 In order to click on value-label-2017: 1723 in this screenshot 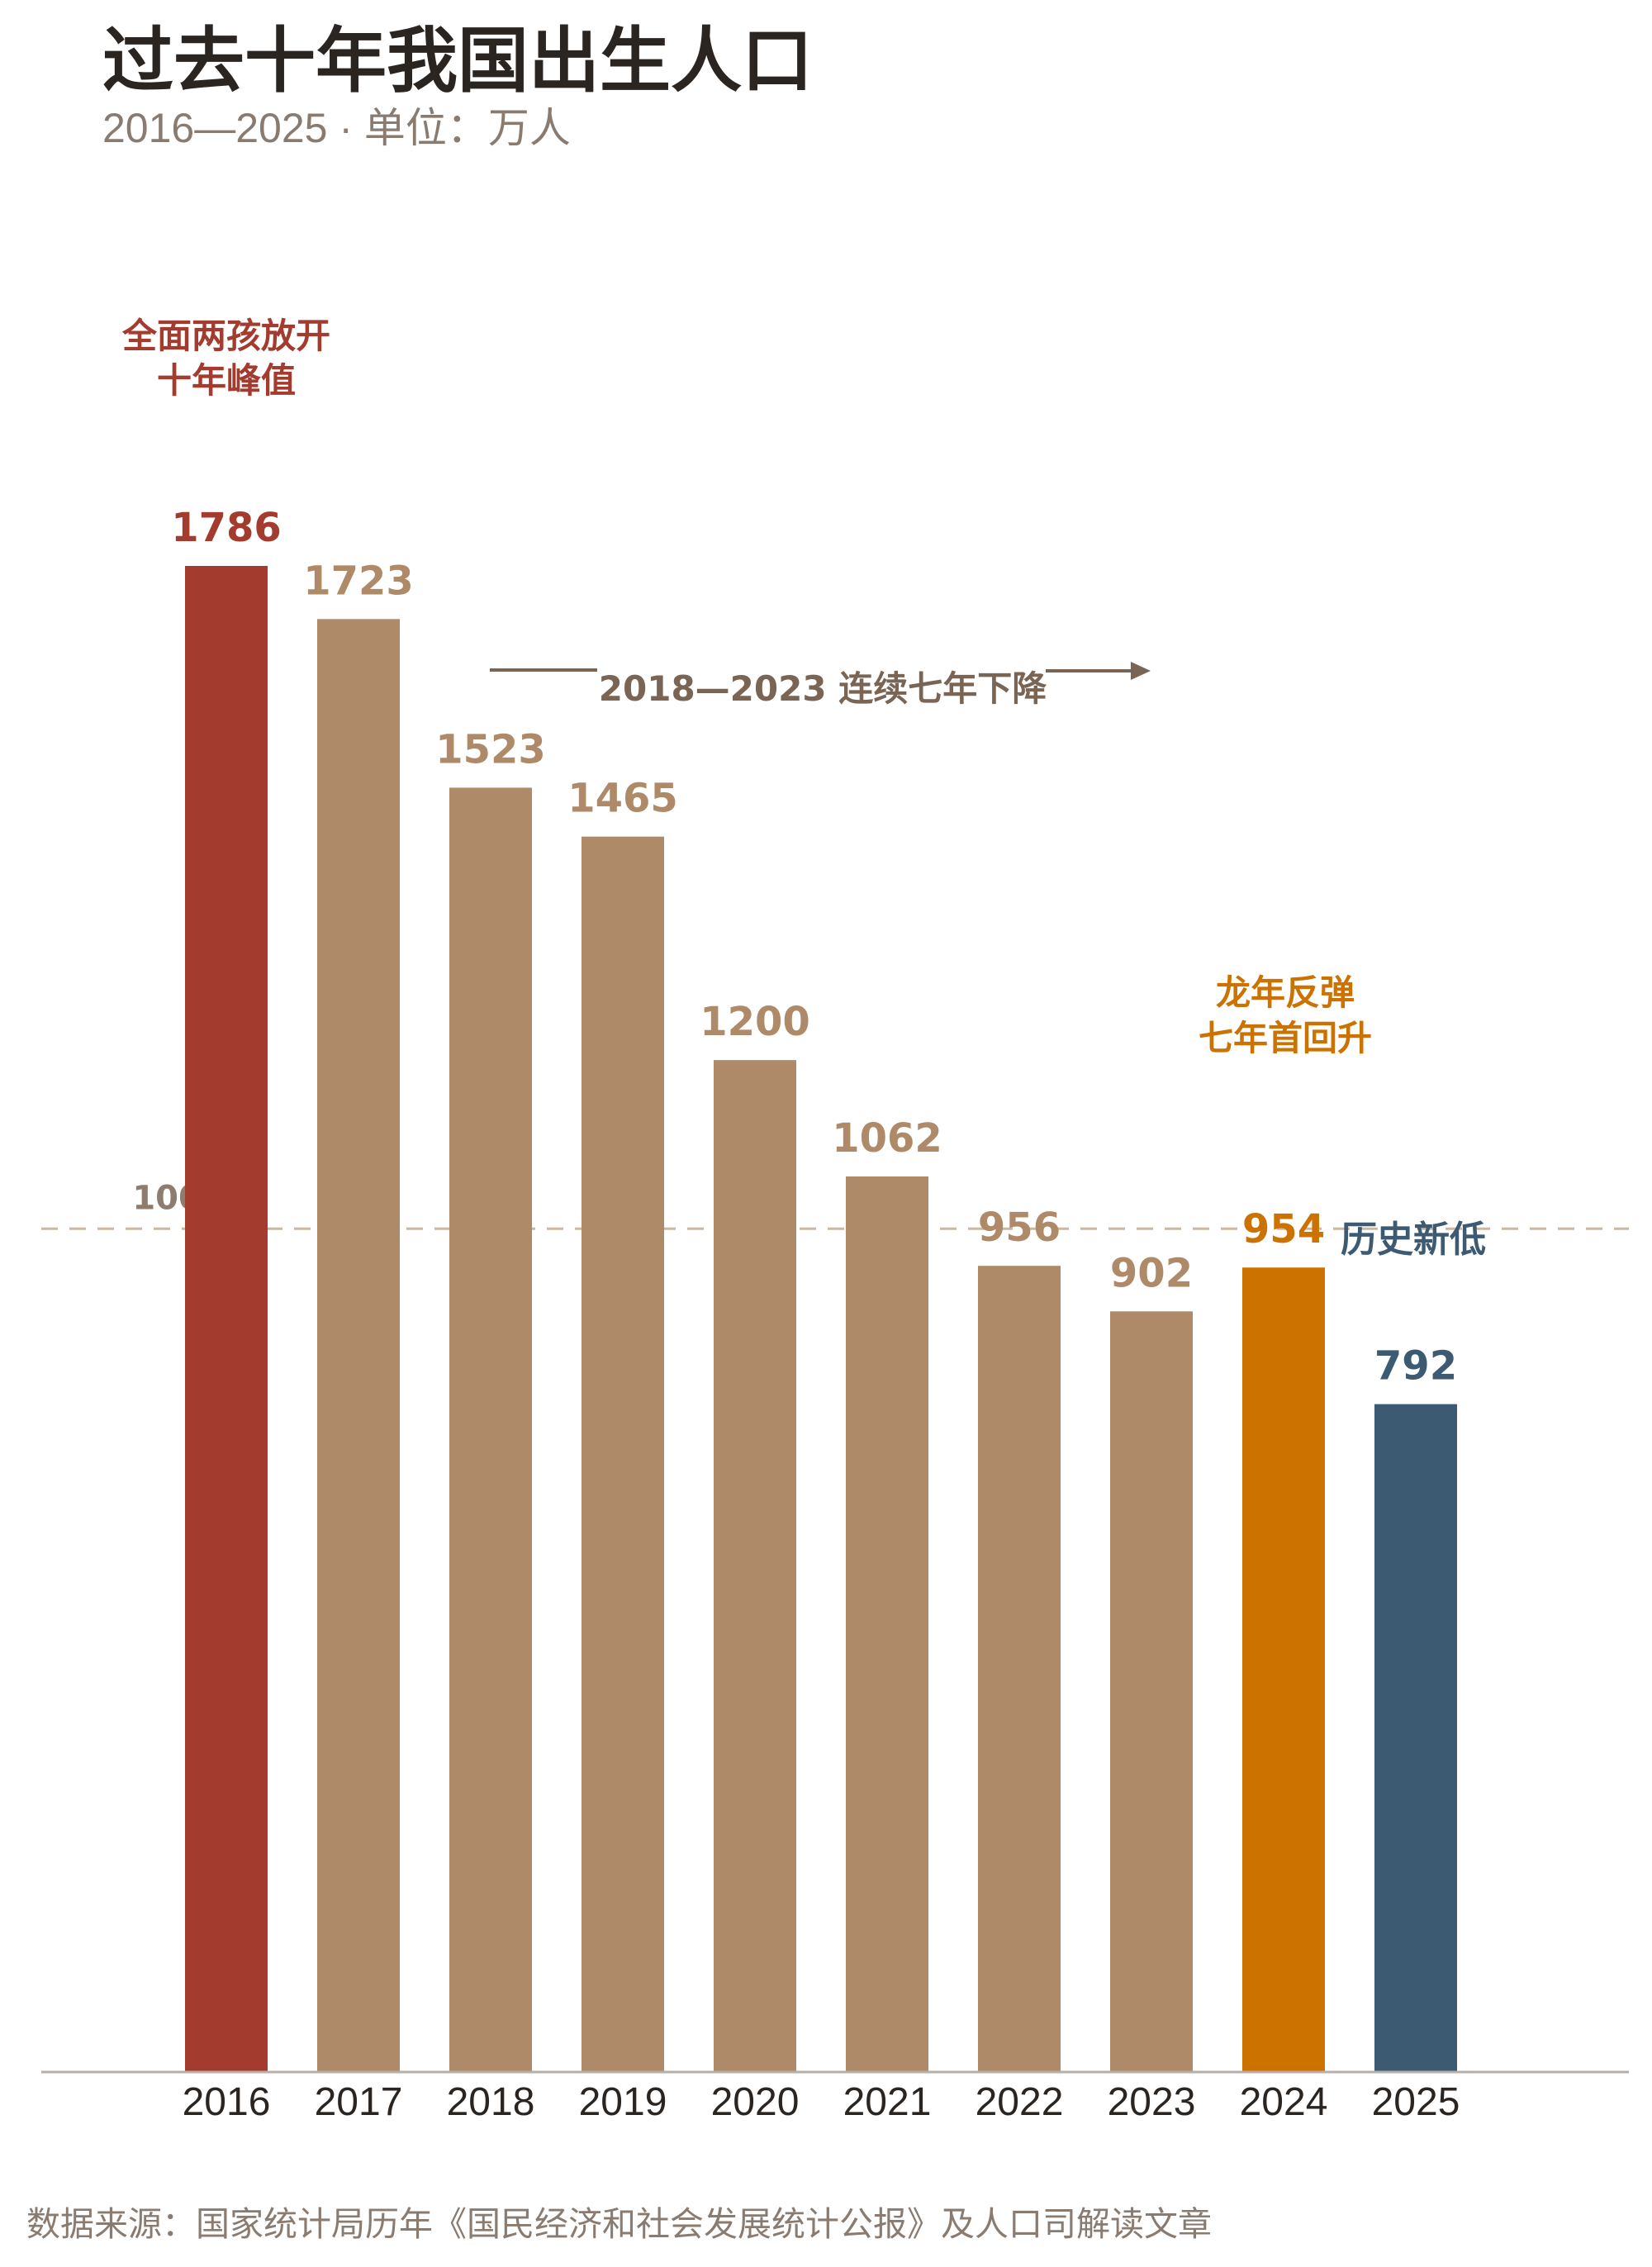, I will do `click(358, 581)`.